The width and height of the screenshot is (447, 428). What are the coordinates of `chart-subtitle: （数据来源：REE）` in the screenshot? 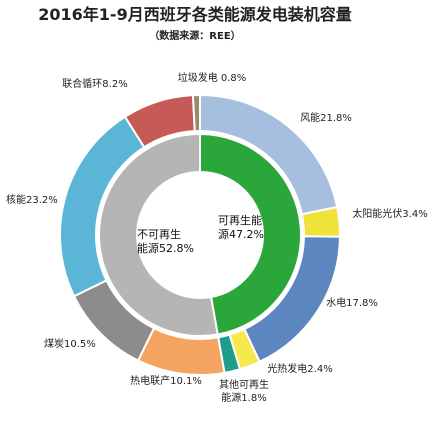 It's located at (194, 35).